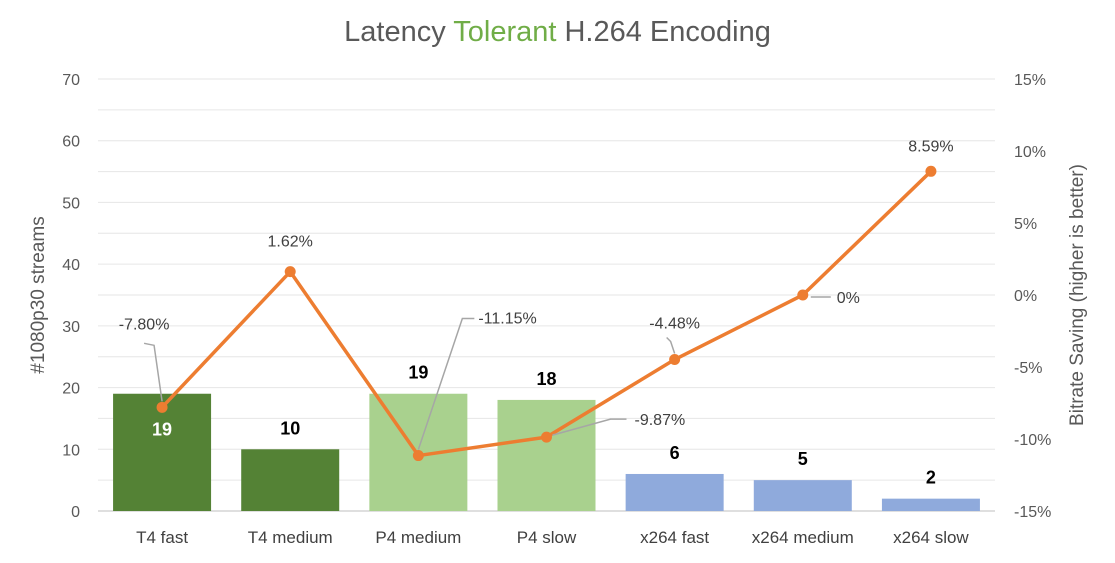  I want to click on y-tick-label: 50, so click(71, 203).